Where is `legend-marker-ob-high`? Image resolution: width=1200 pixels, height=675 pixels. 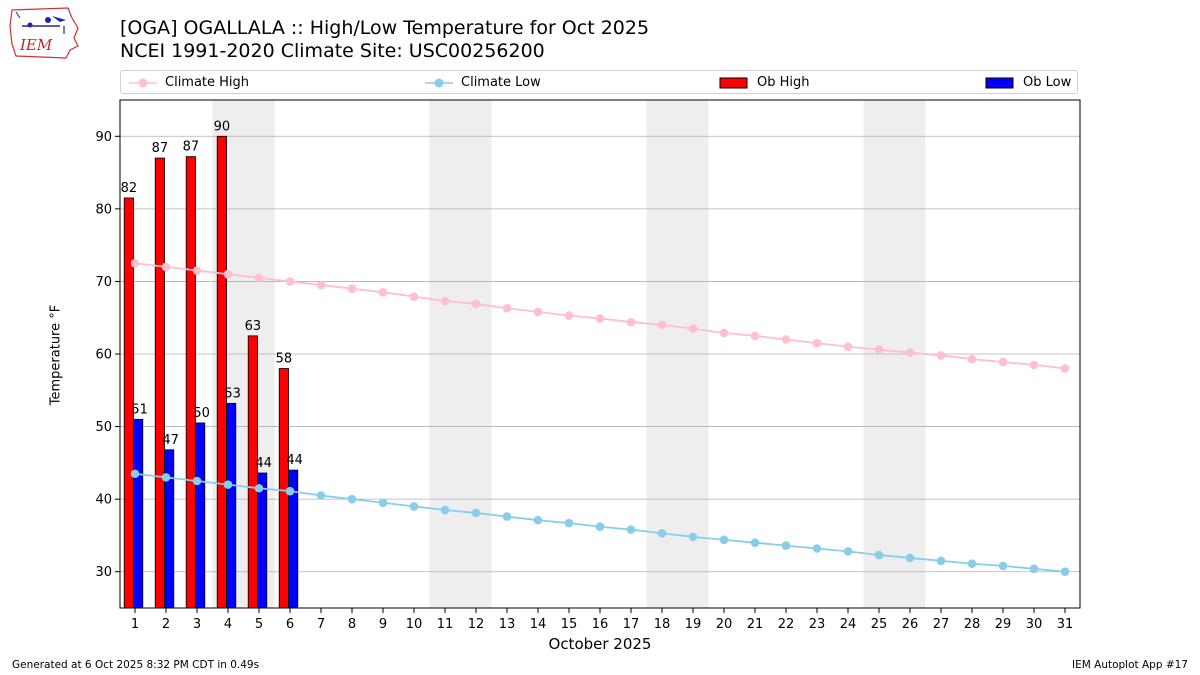
legend-marker-ob-high is located at coordinates (733, 82).